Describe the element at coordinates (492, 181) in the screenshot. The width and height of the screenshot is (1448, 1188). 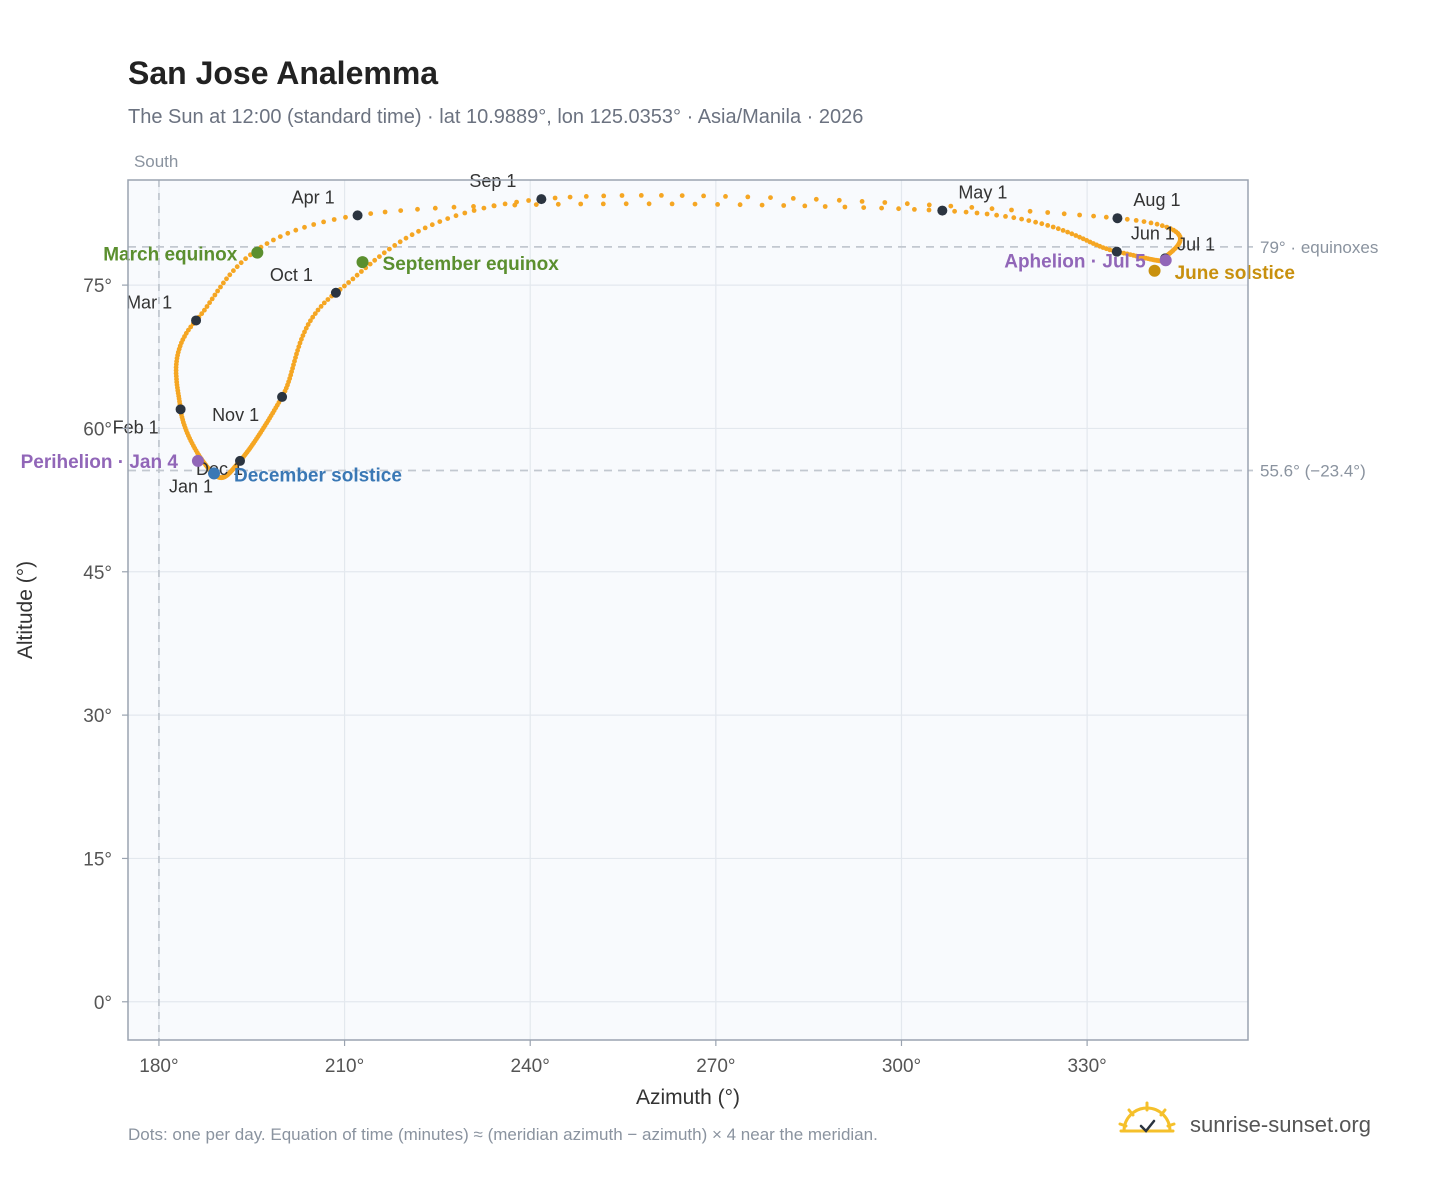
I see `month-marker-label: Sep 1` at that location.